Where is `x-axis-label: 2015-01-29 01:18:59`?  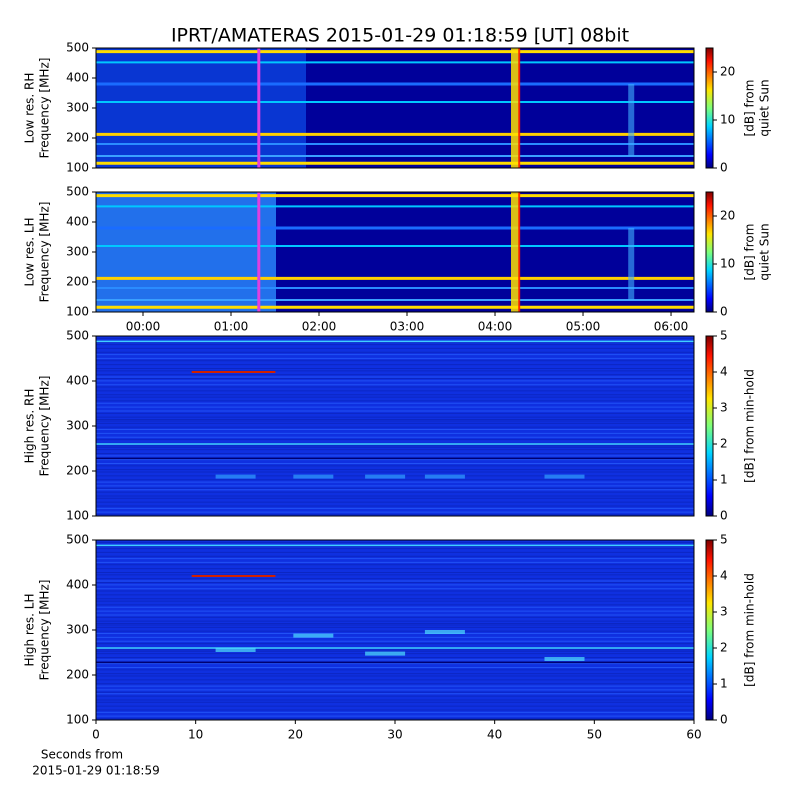
x-axis-label: 2015-01-29 01:18:59 is located at coordinates (95, 771).